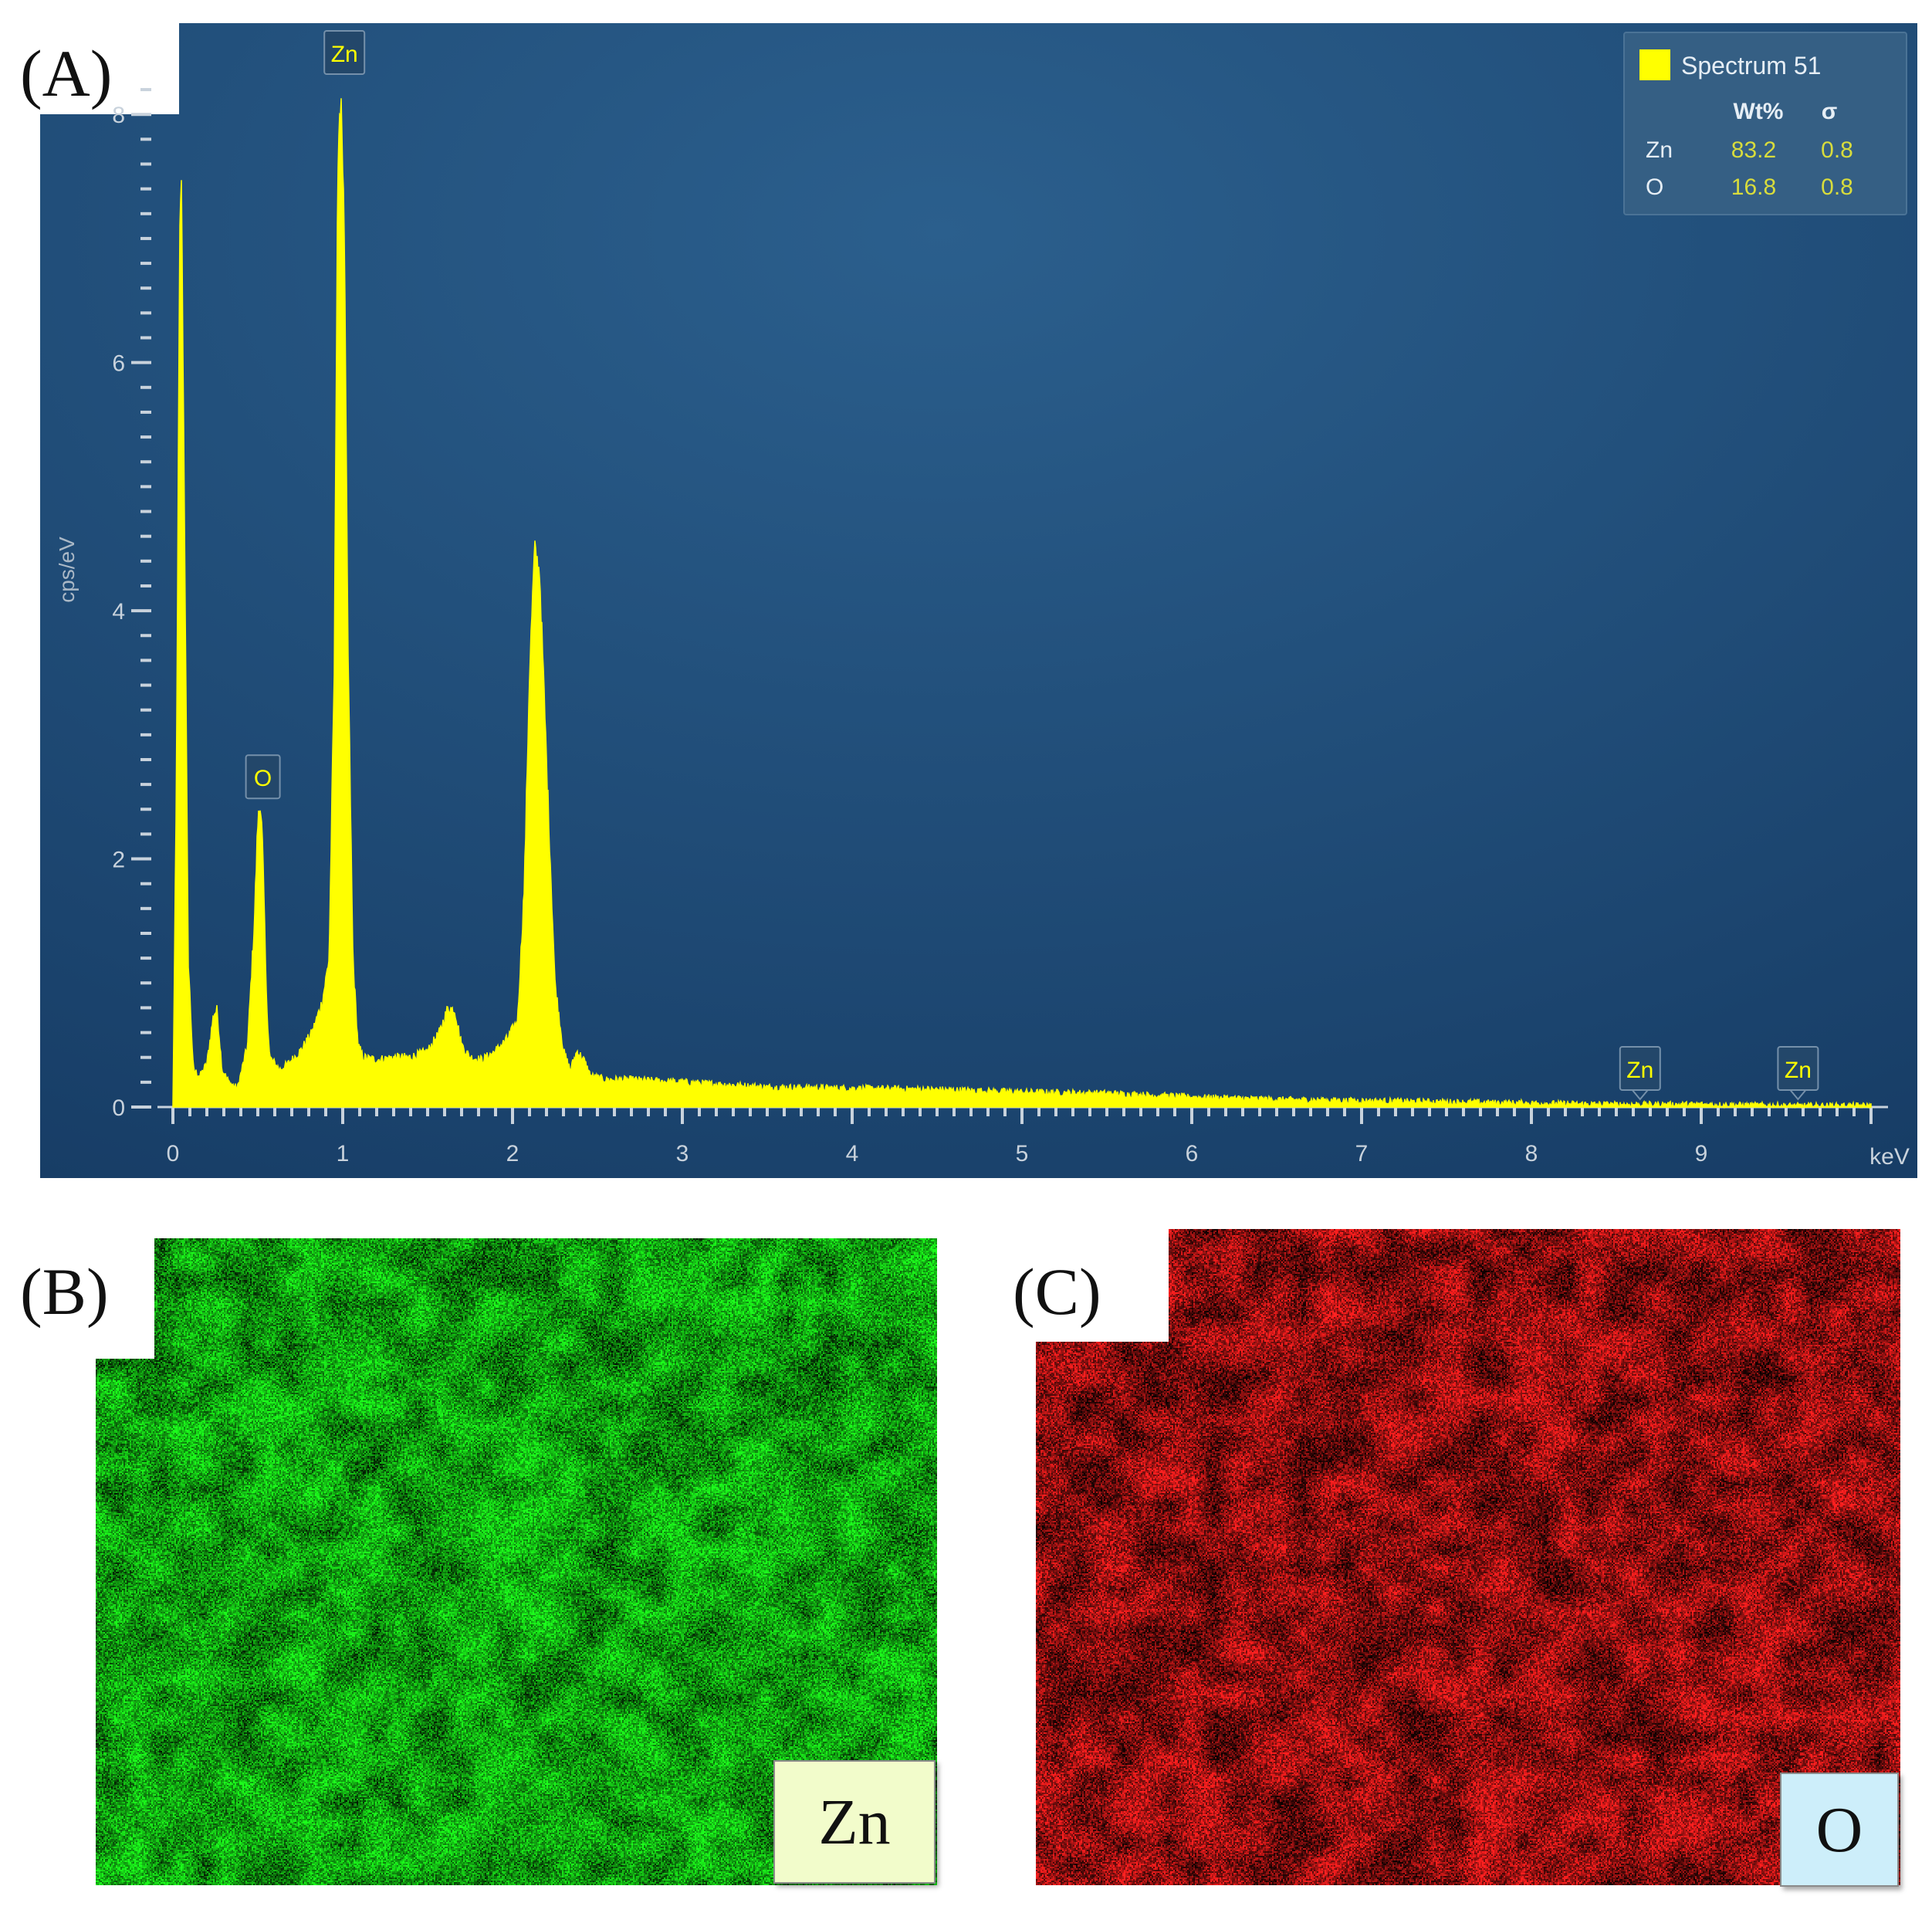 This screenshot has width=1932, height=1913. I want to click on y-tick-label: 4, so click(118, 612).